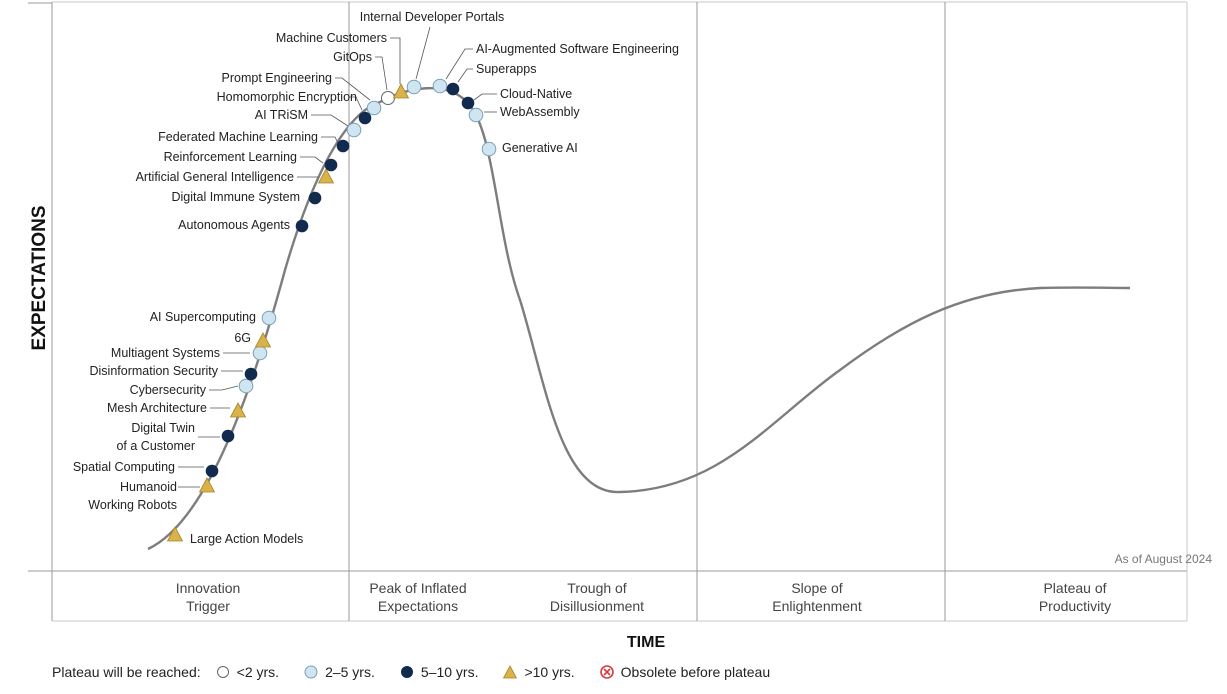 The height and width of the screenshot is (694, 1227). What do you see at coordinates (208, 606) in the screenshot?
I see `phase-innovation-trigger-line-2: Trigger` at bounding box center [208, 606].